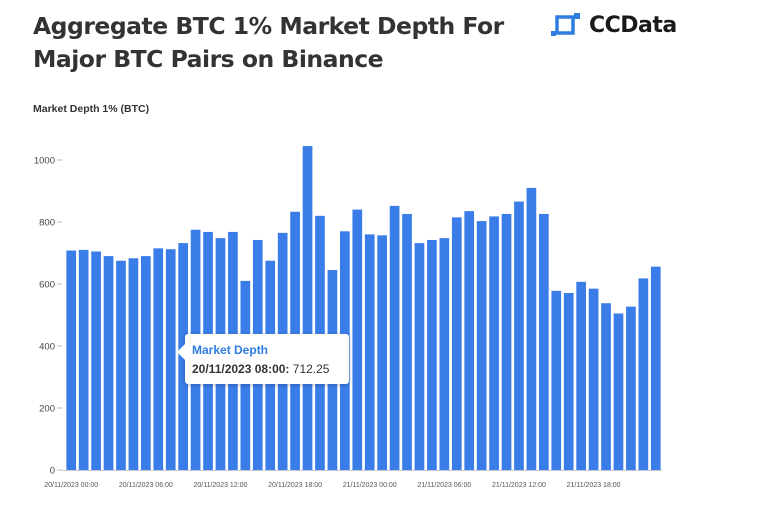 The width and height of the screenshot is (763, 506). What do you see at coordinates (181, 352) in the screenshot?
I see `tooltip-pointer` at bounding box center [181, 352].